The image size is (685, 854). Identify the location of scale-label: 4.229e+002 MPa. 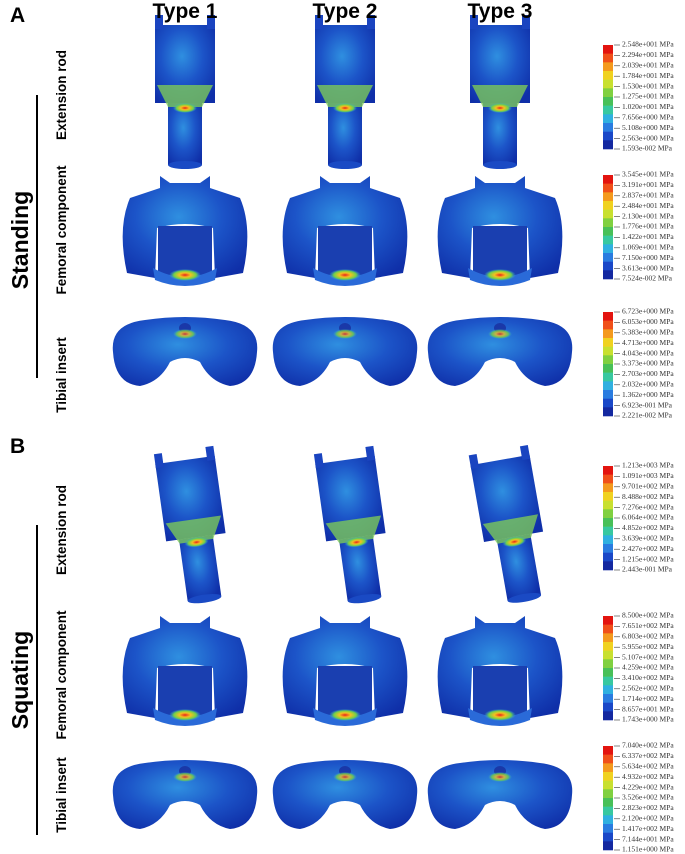
(648, 786).